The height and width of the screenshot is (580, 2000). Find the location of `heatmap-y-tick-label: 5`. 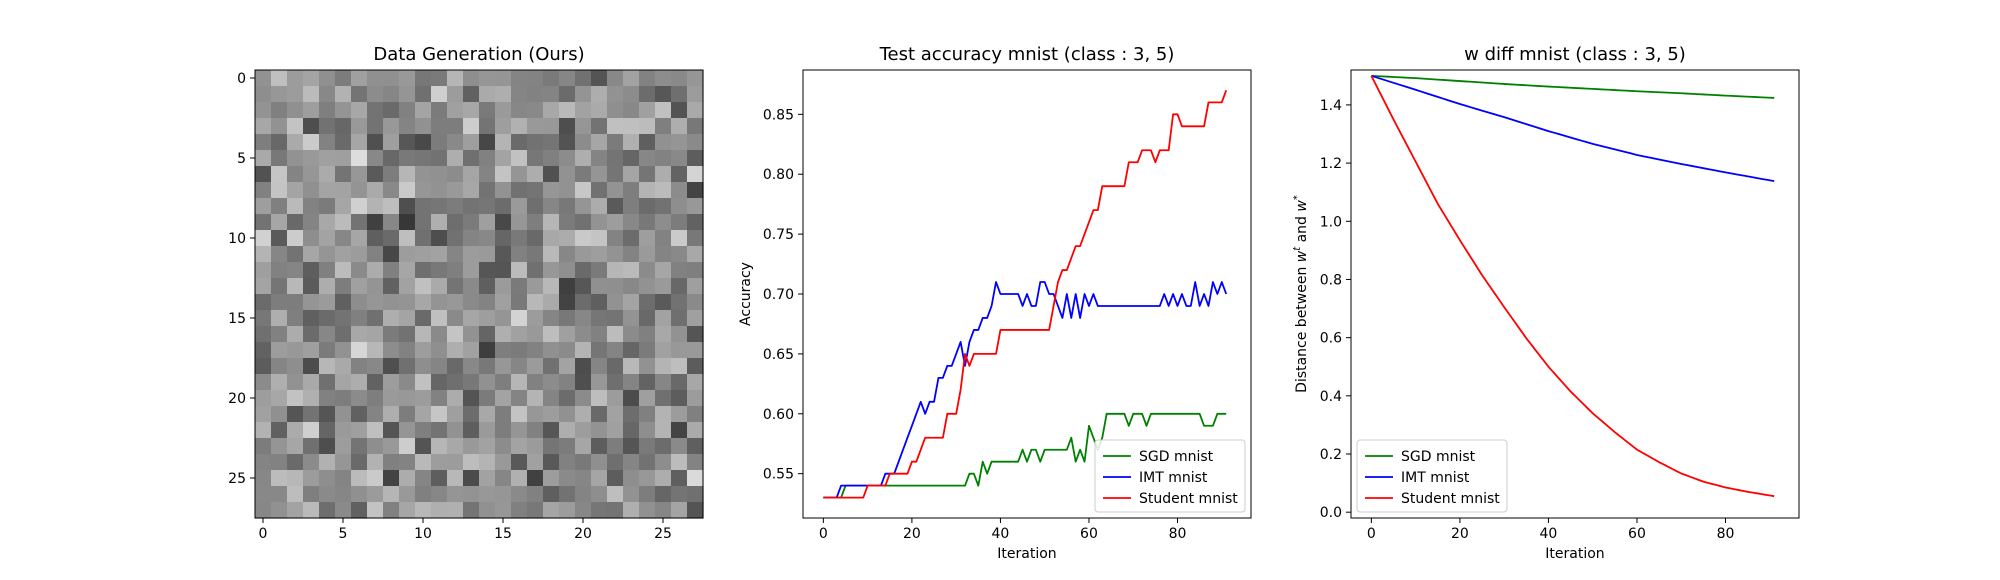

heatmap-y-tick-label: 5 is located at coordinates (241, 159).